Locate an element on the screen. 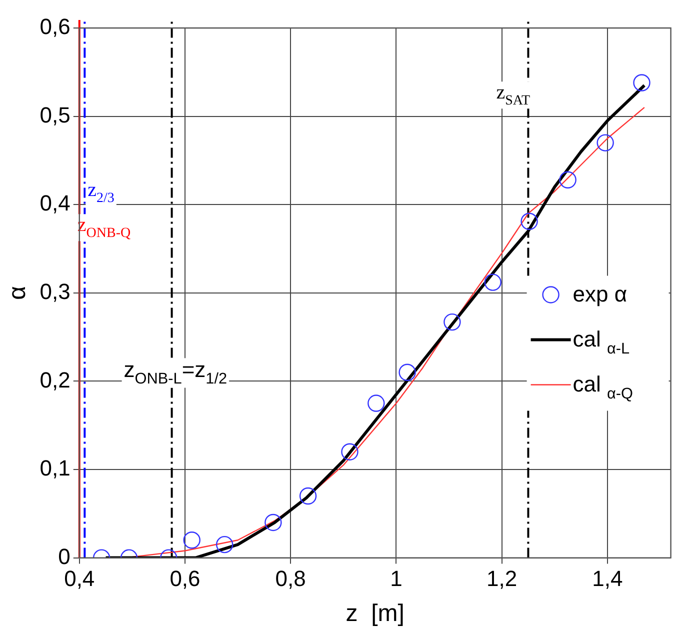 The width and height of the screenshot is (680, 633). y-tick-label: 0 is located at coordinates (64, 556).